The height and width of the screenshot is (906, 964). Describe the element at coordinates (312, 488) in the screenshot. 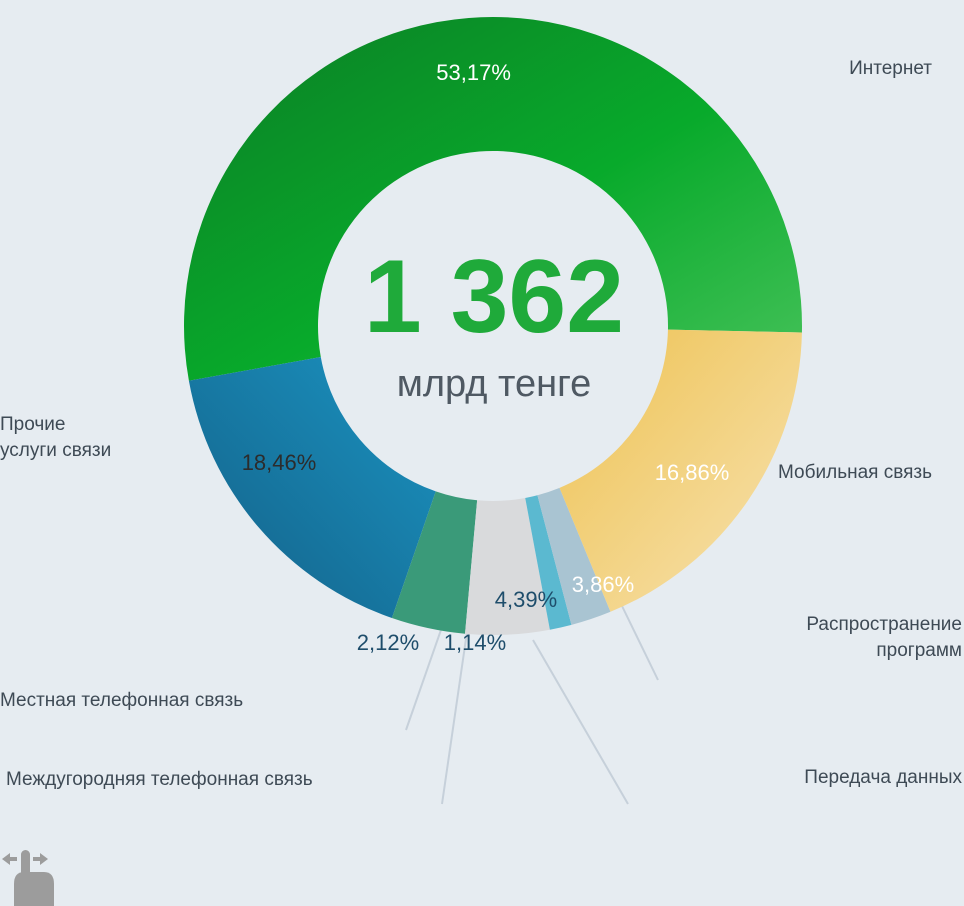

I see `slice-мобильная-связь` at that location.